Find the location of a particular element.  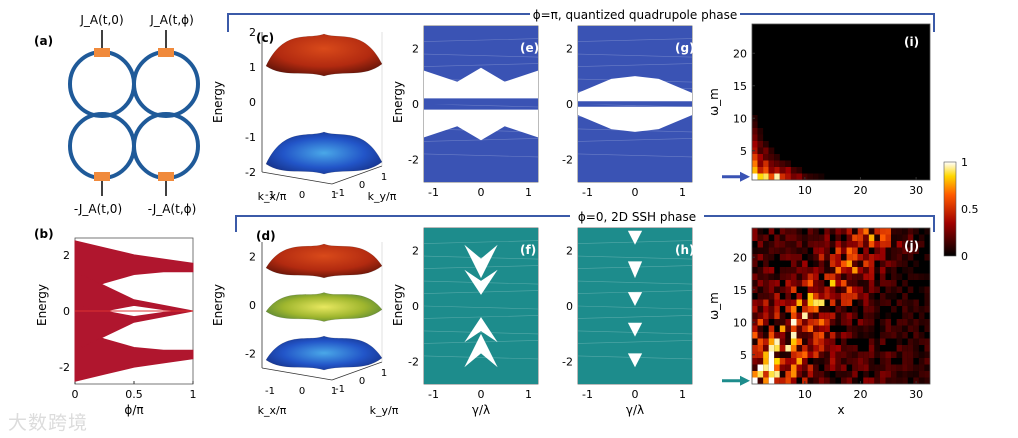

y-tick-label: 10 is located at coordinates (740, 322).